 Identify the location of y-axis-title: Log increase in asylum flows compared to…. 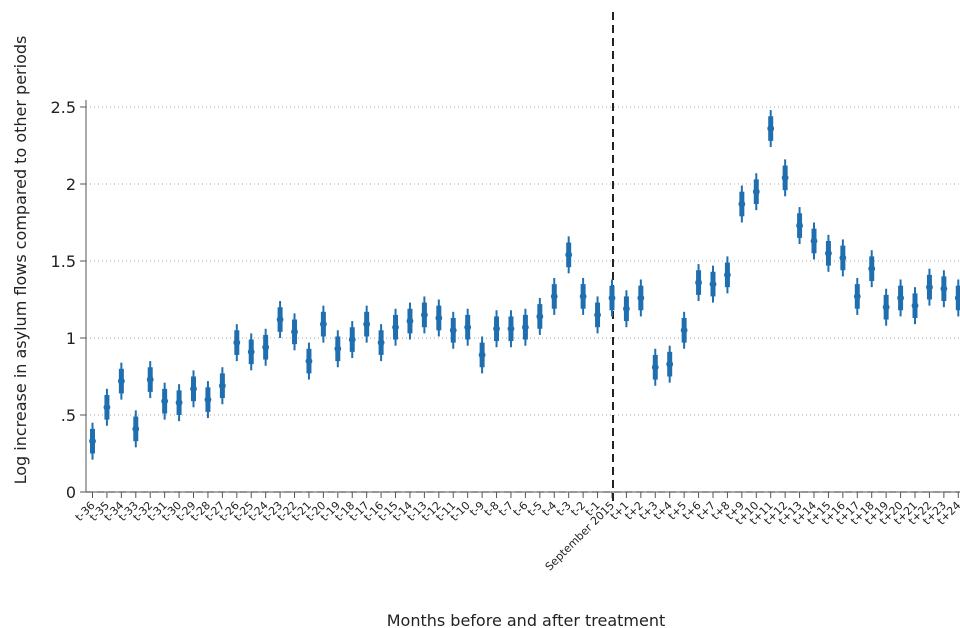
(20, 260).